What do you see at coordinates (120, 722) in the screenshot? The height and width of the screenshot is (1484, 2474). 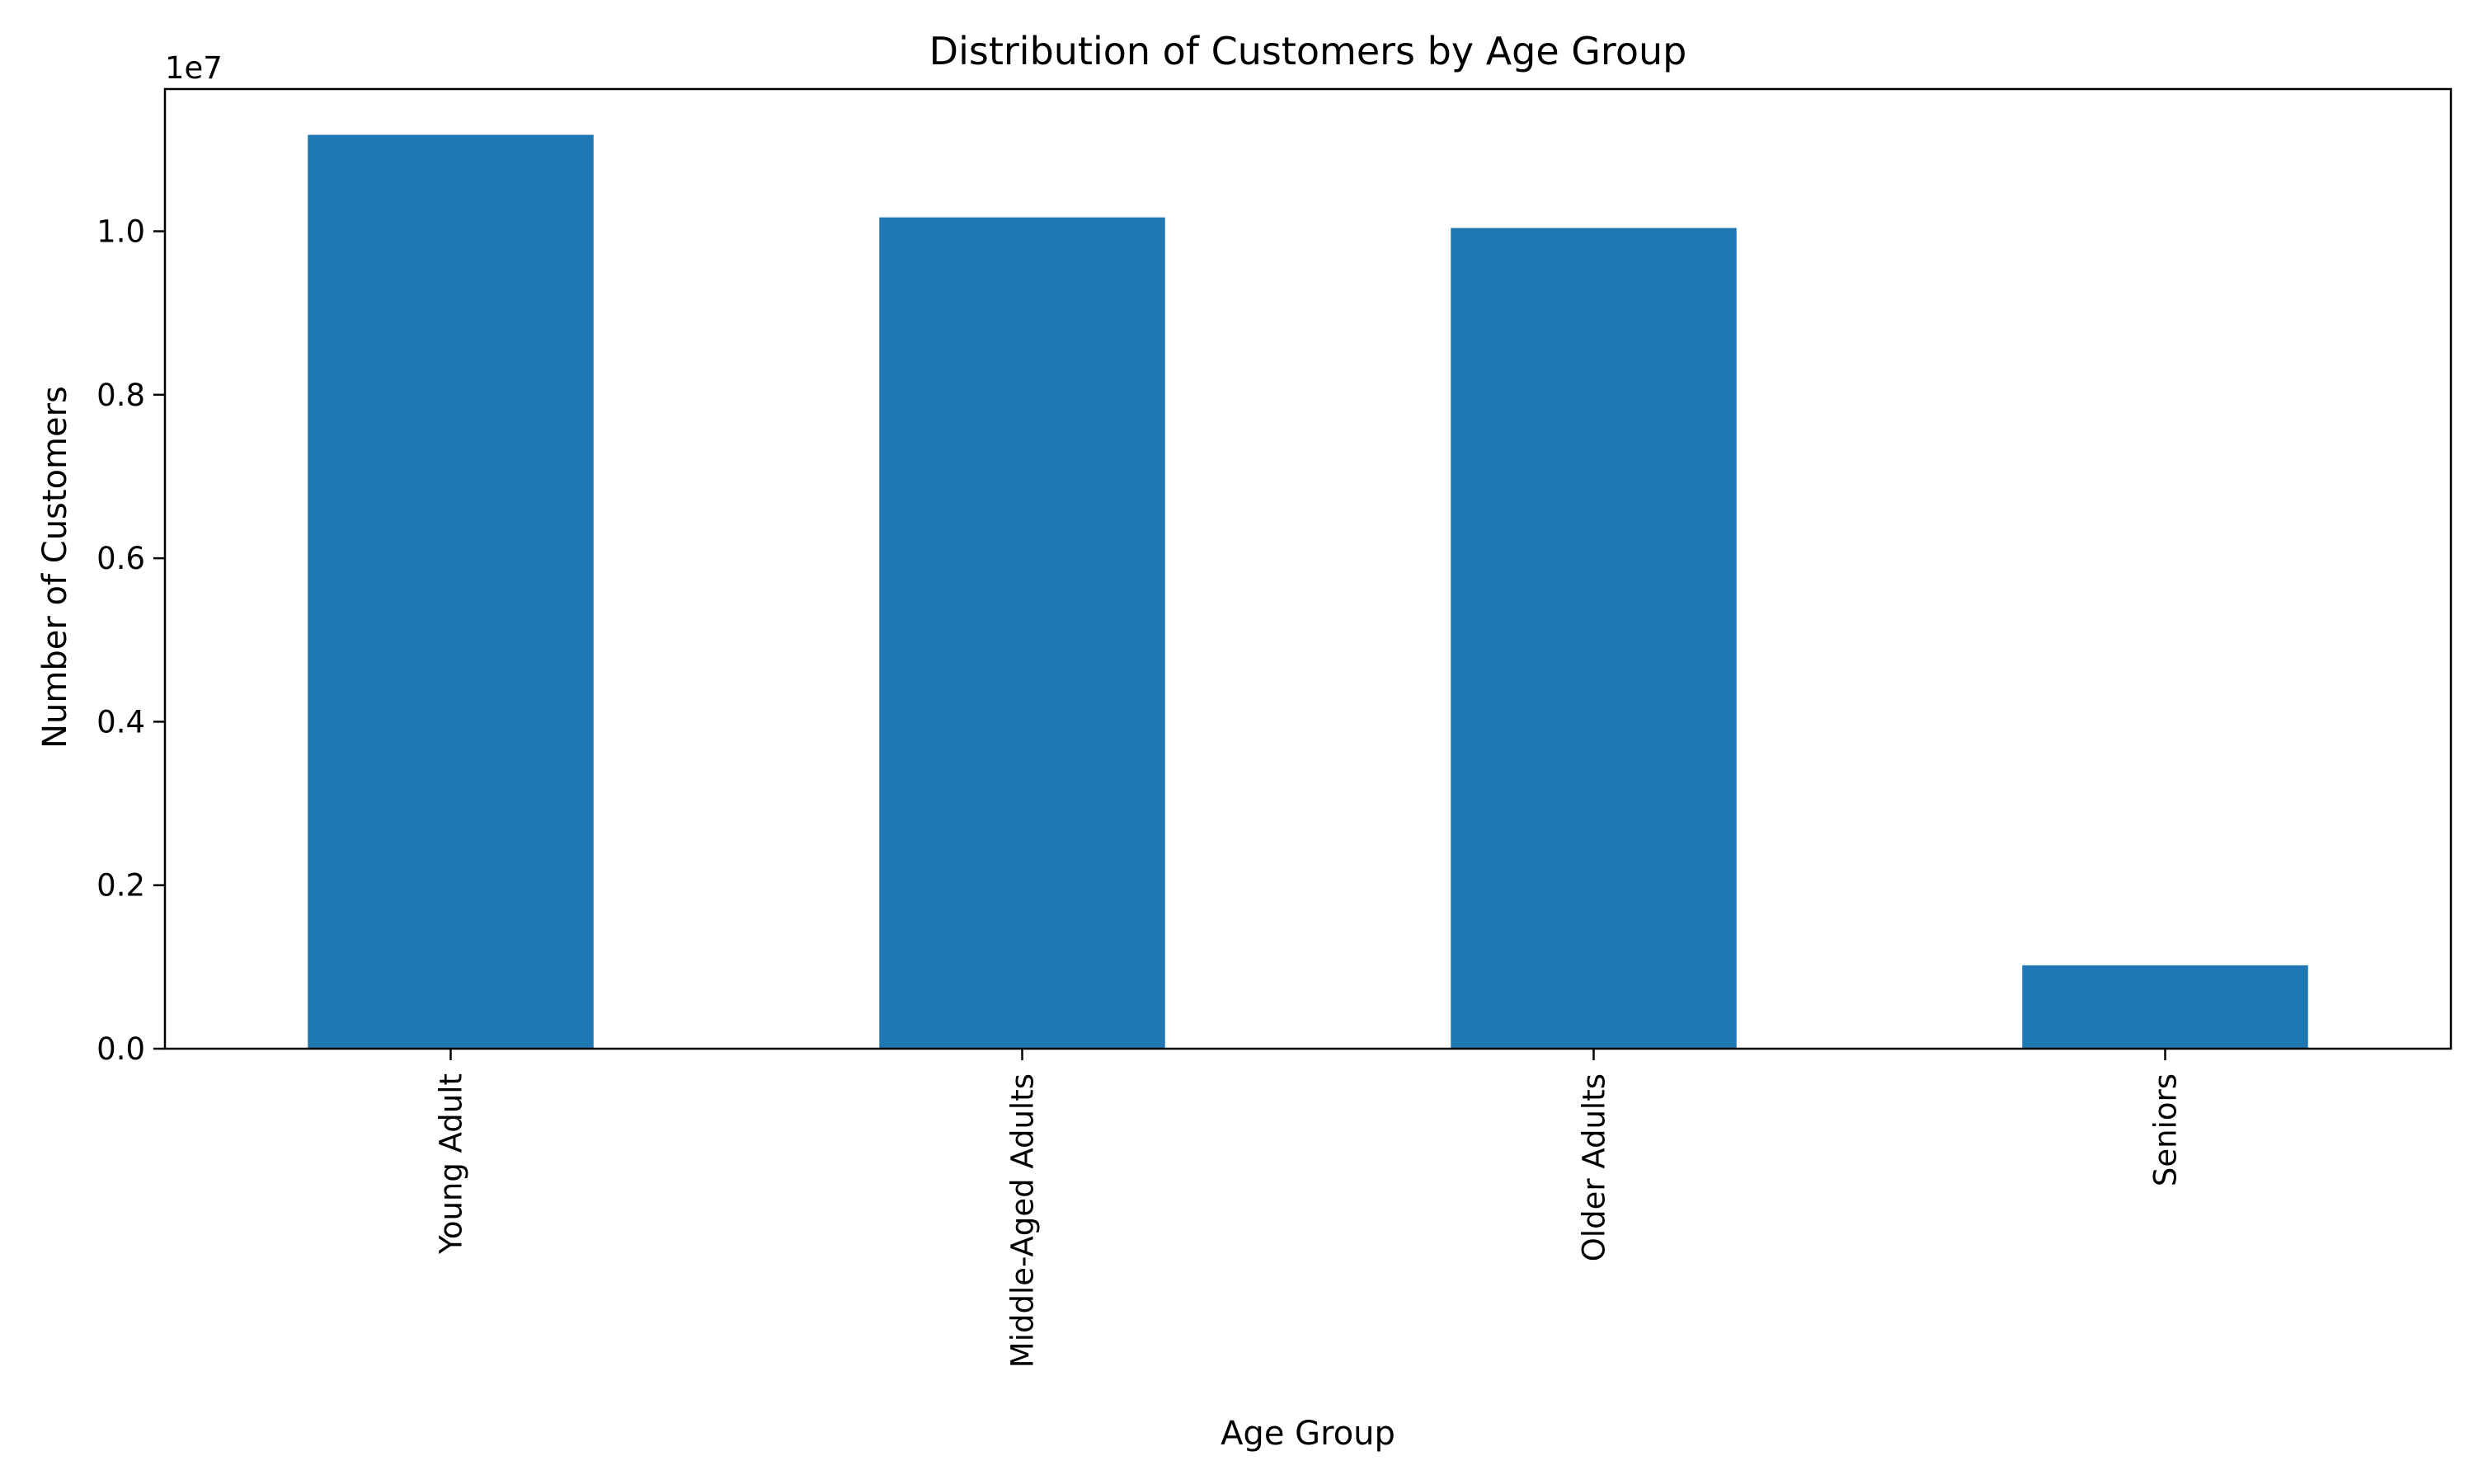 I see `y-tick-label-2: 0.4` at bounding box center [120, 722].